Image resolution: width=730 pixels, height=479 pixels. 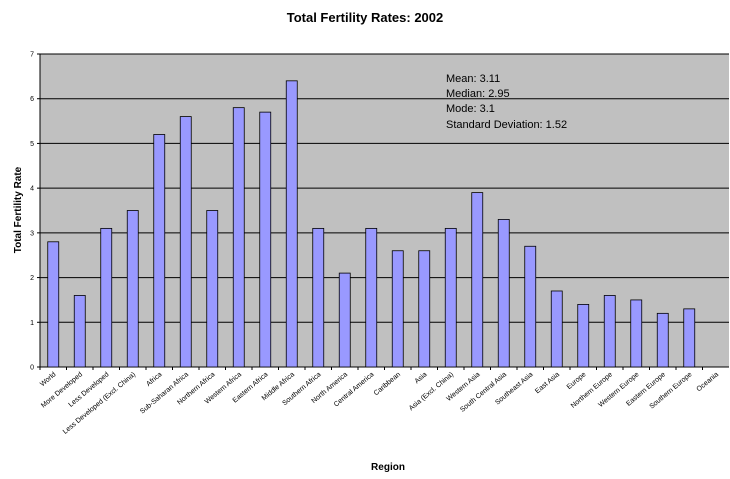 I want to click on x-tick-label: Caribbean, so click(x=387, y=384).